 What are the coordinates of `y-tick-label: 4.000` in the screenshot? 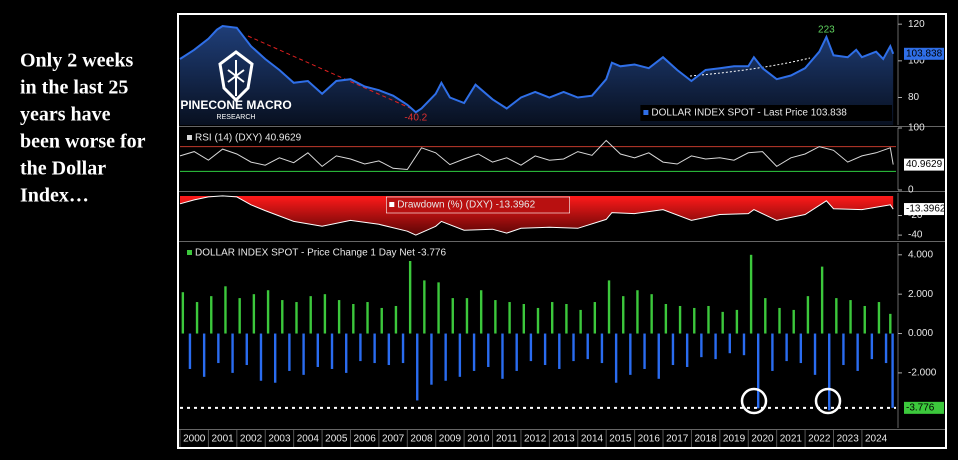 It's located at (920, 254).